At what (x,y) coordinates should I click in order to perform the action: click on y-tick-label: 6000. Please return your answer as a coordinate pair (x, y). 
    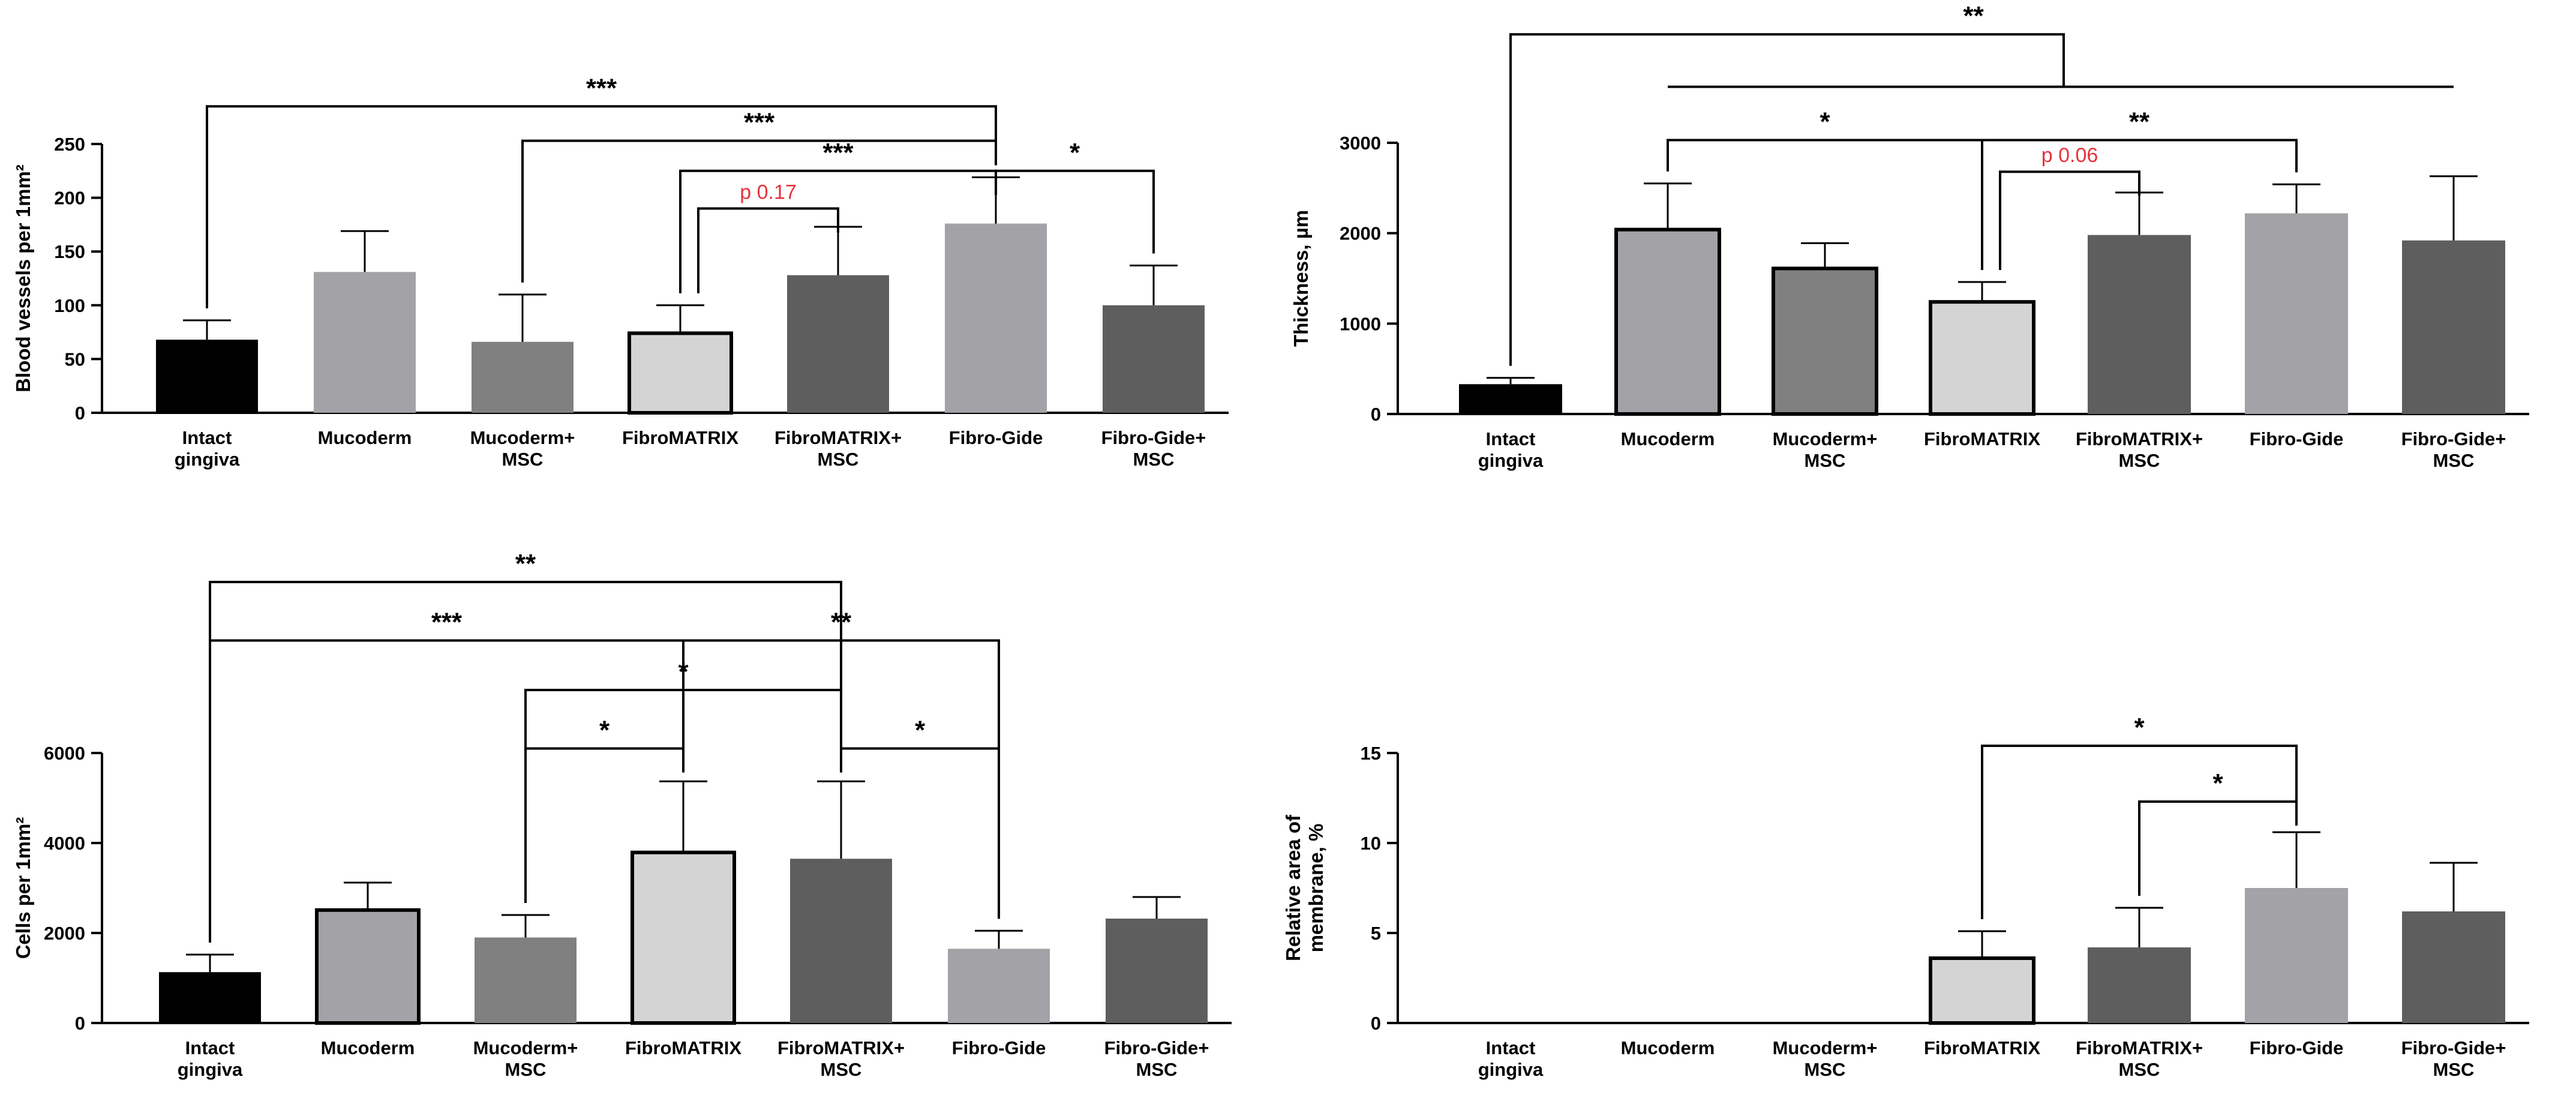
    Looking at the image, I should click on (64, 754).